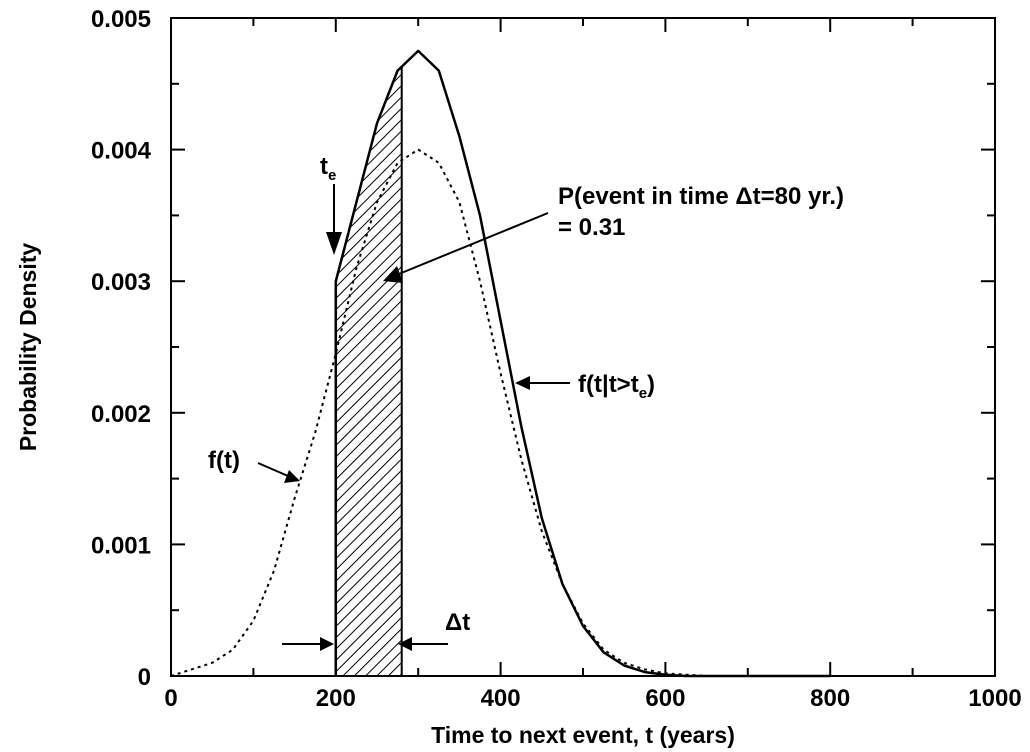  I want to click on te-arrow-head, so click(334, 243).